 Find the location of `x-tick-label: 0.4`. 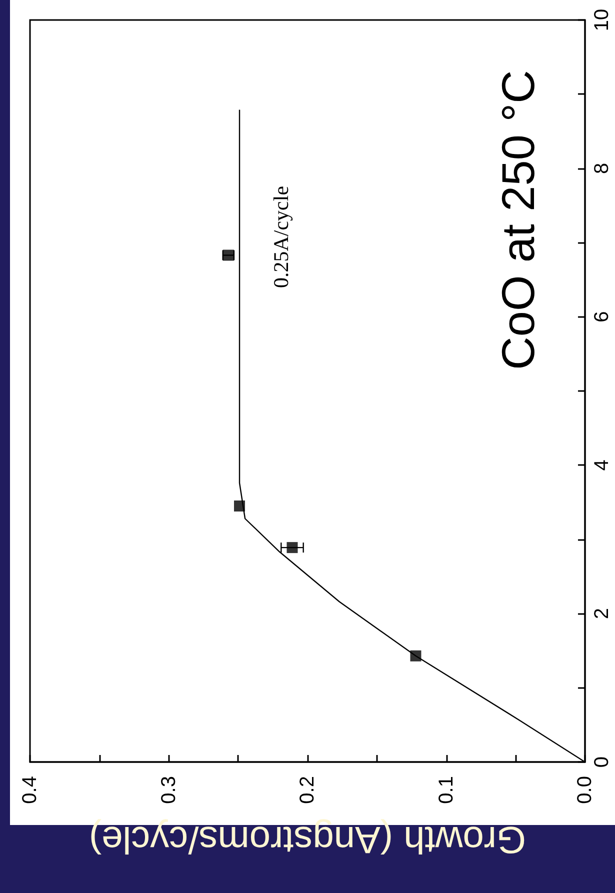

x-tick-label: 0.4 is located at coordinates (30, 790).